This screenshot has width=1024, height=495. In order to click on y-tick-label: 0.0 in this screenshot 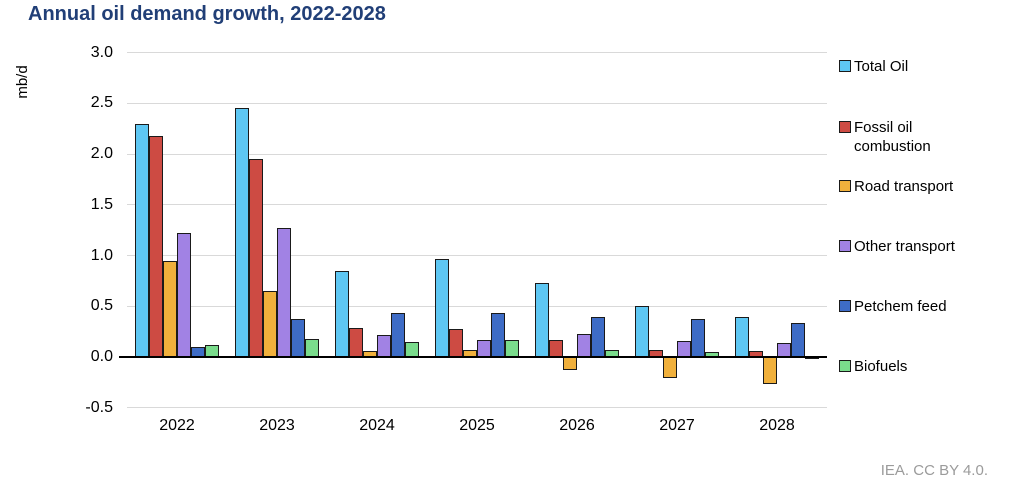, I will do `click(101, 356)`.